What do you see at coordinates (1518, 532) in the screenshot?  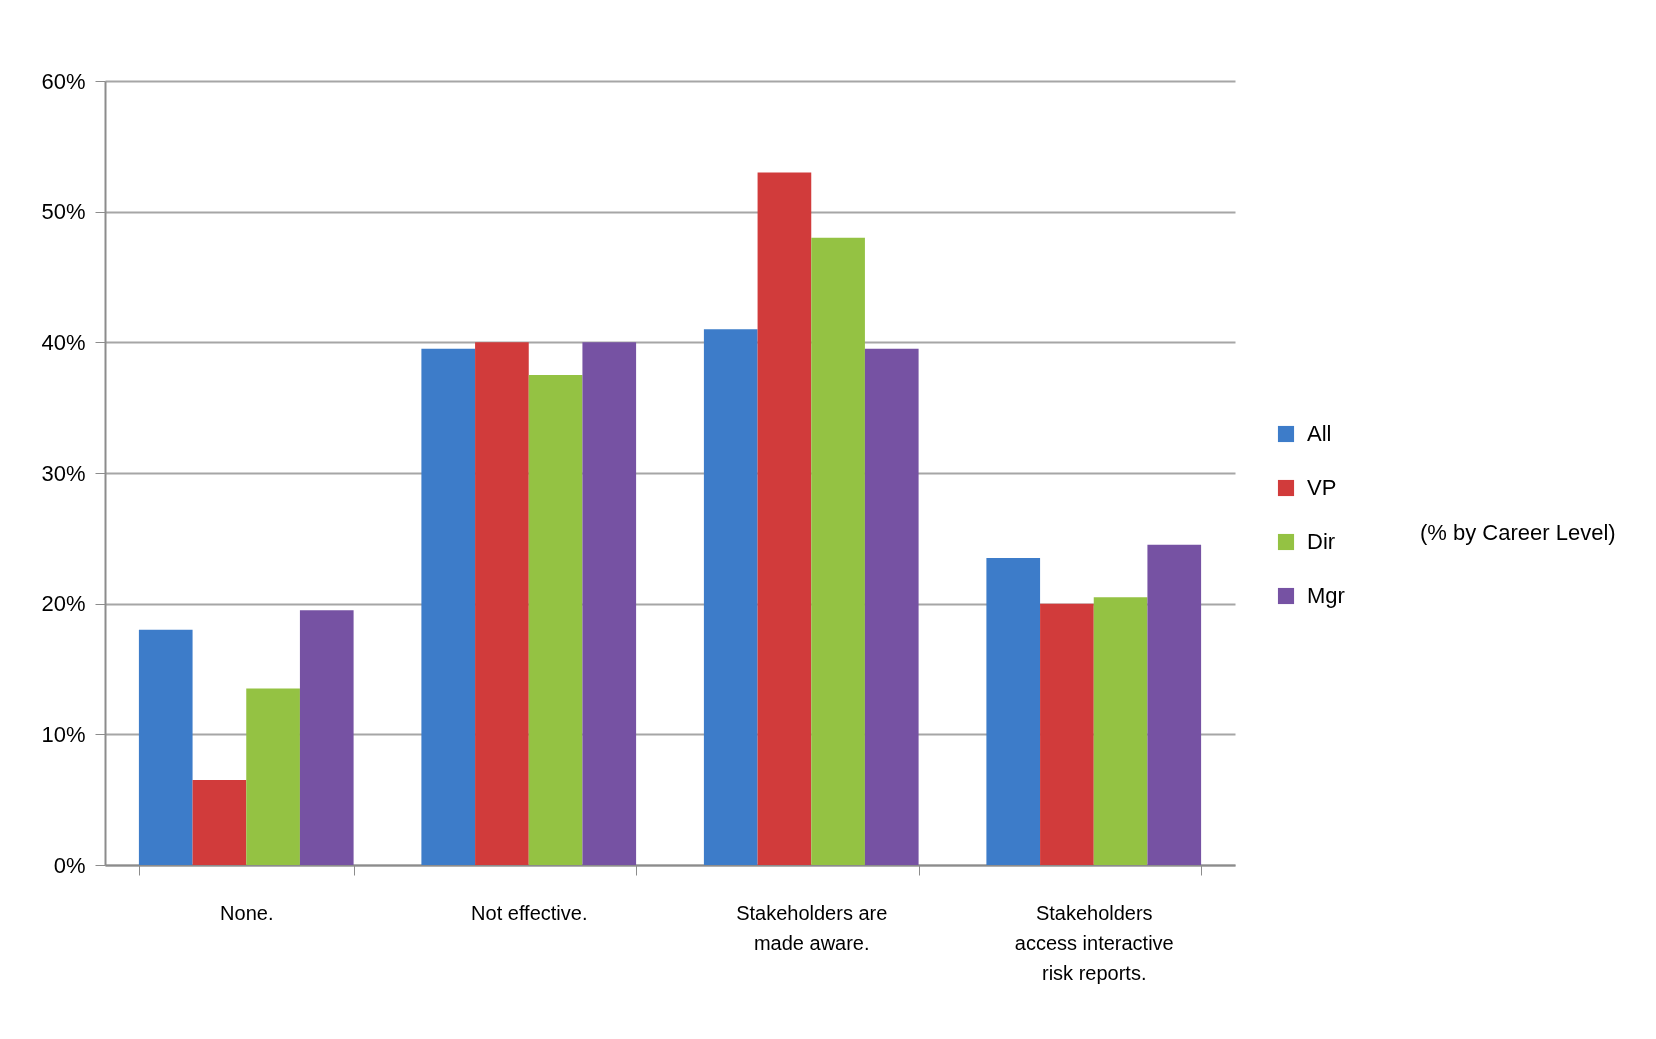 I see `text: (% by Career Level)` at bounding box center [1518, 532].